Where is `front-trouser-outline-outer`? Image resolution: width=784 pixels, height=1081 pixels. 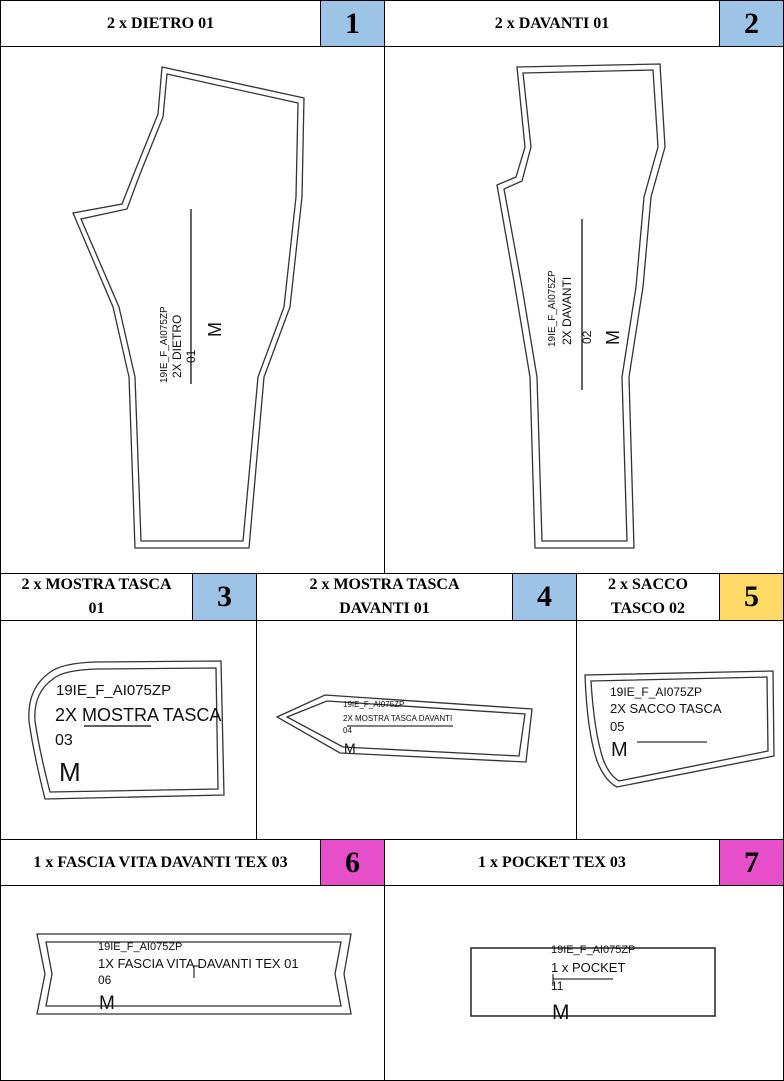
front-trouser-outline-outer is located at coordinates (581, 306).